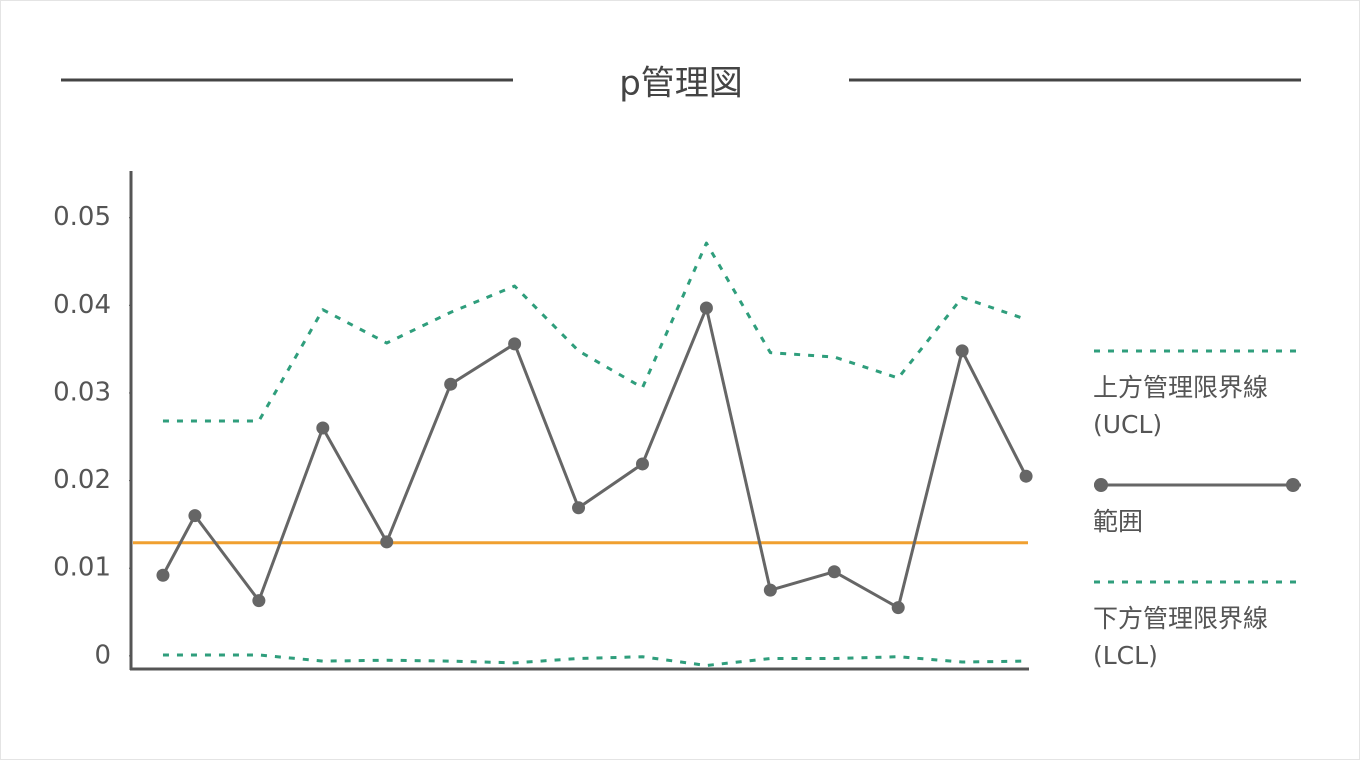  I want to click on y-tick-label: 0.05, so click(82, 217).